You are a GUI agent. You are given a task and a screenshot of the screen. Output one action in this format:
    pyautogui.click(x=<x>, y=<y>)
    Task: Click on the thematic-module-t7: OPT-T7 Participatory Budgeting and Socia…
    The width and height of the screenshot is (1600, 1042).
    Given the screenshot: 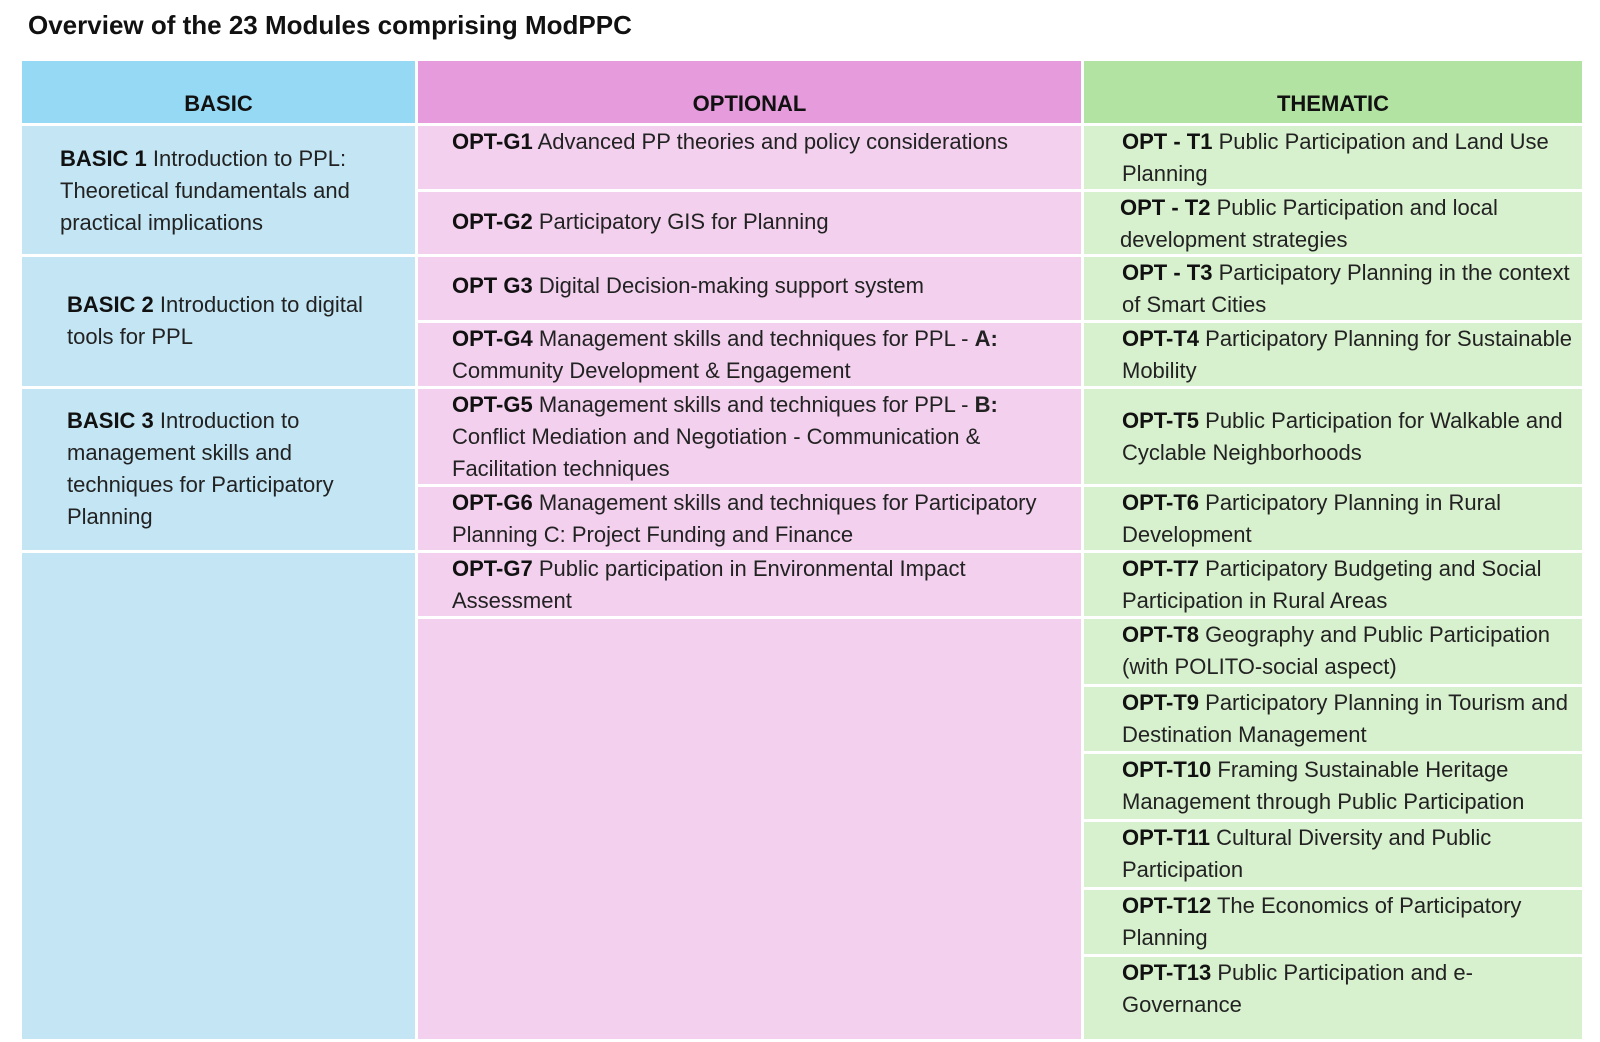 What is the action you would take?
    pyautogui.click(x=1333, y=583)
    